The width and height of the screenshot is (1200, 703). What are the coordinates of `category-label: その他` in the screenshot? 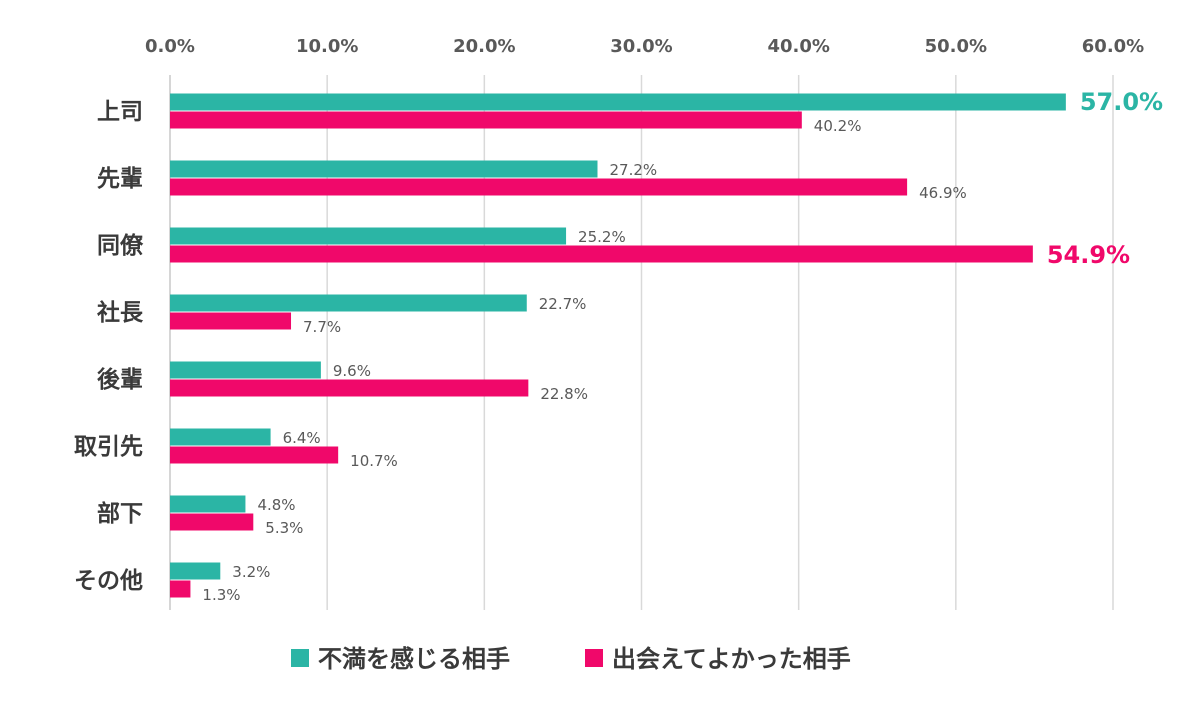 It's located at (108, 581).